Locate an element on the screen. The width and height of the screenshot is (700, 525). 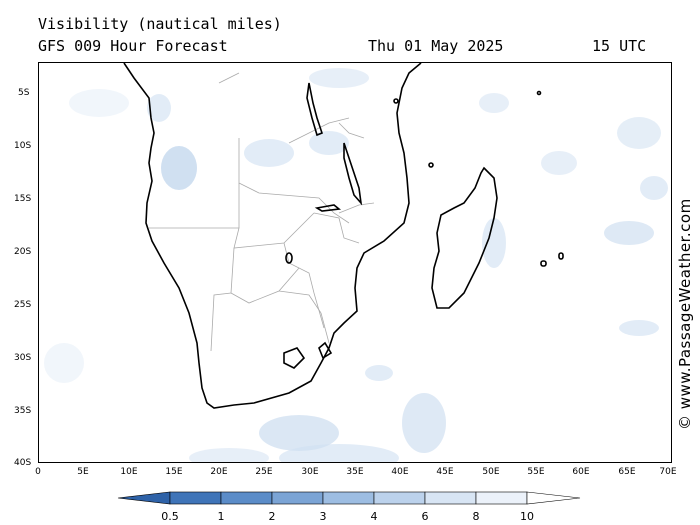
lon-label: 45E is located at coordinates (445, 472).